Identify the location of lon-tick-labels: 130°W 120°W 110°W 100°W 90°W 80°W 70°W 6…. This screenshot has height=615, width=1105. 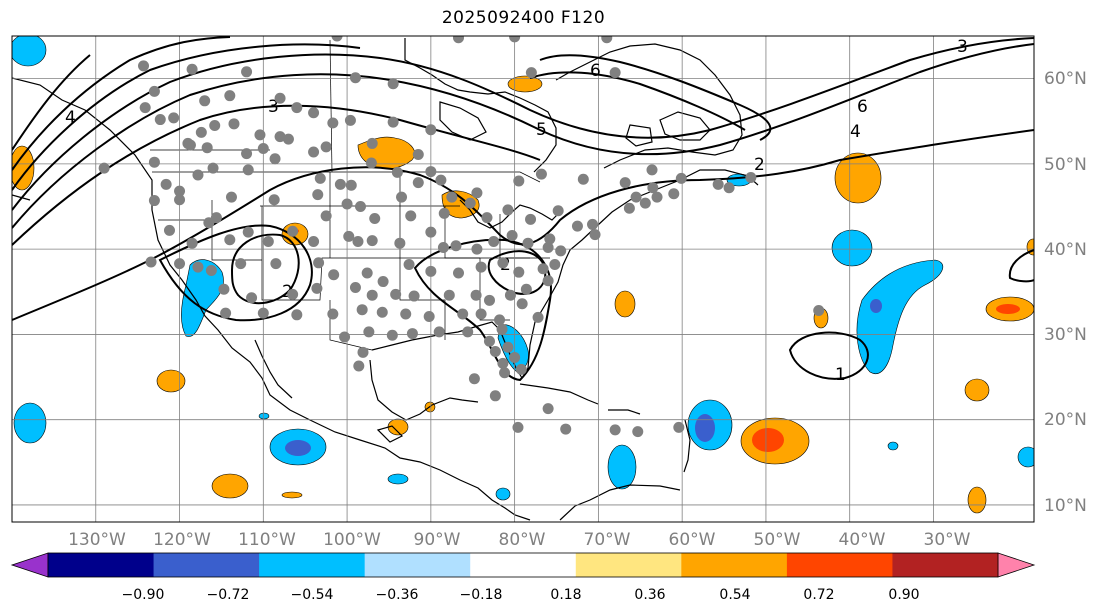
(519, 540).